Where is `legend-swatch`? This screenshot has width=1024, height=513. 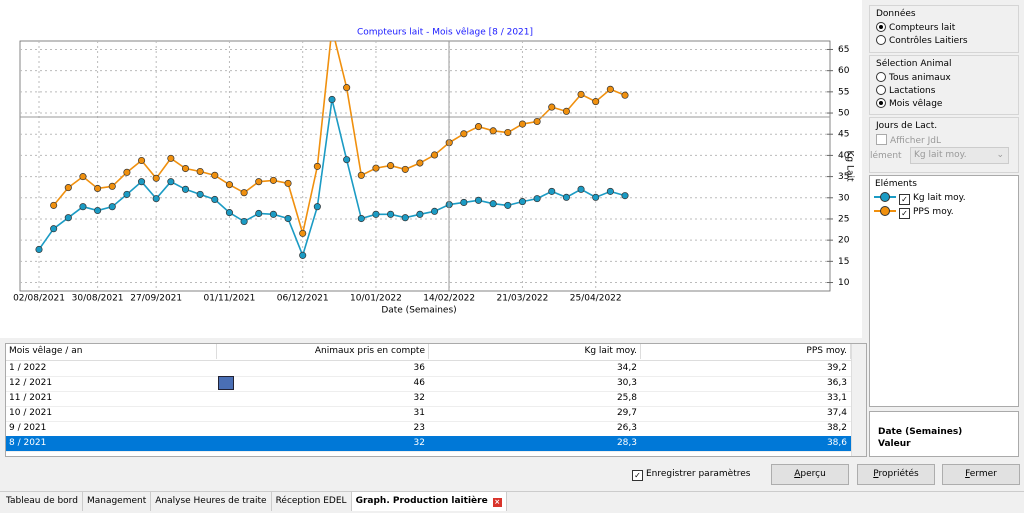 legend-swatch is located at coordinates (885, 197).